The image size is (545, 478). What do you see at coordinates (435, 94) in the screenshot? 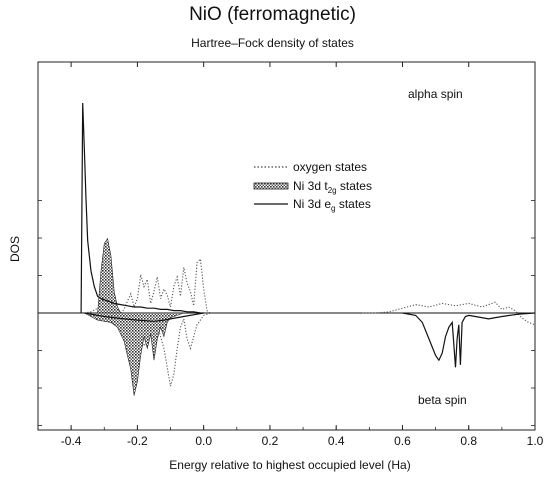
I see `alpha-spin-label: alpha spin` at bounding box center [435, 94].